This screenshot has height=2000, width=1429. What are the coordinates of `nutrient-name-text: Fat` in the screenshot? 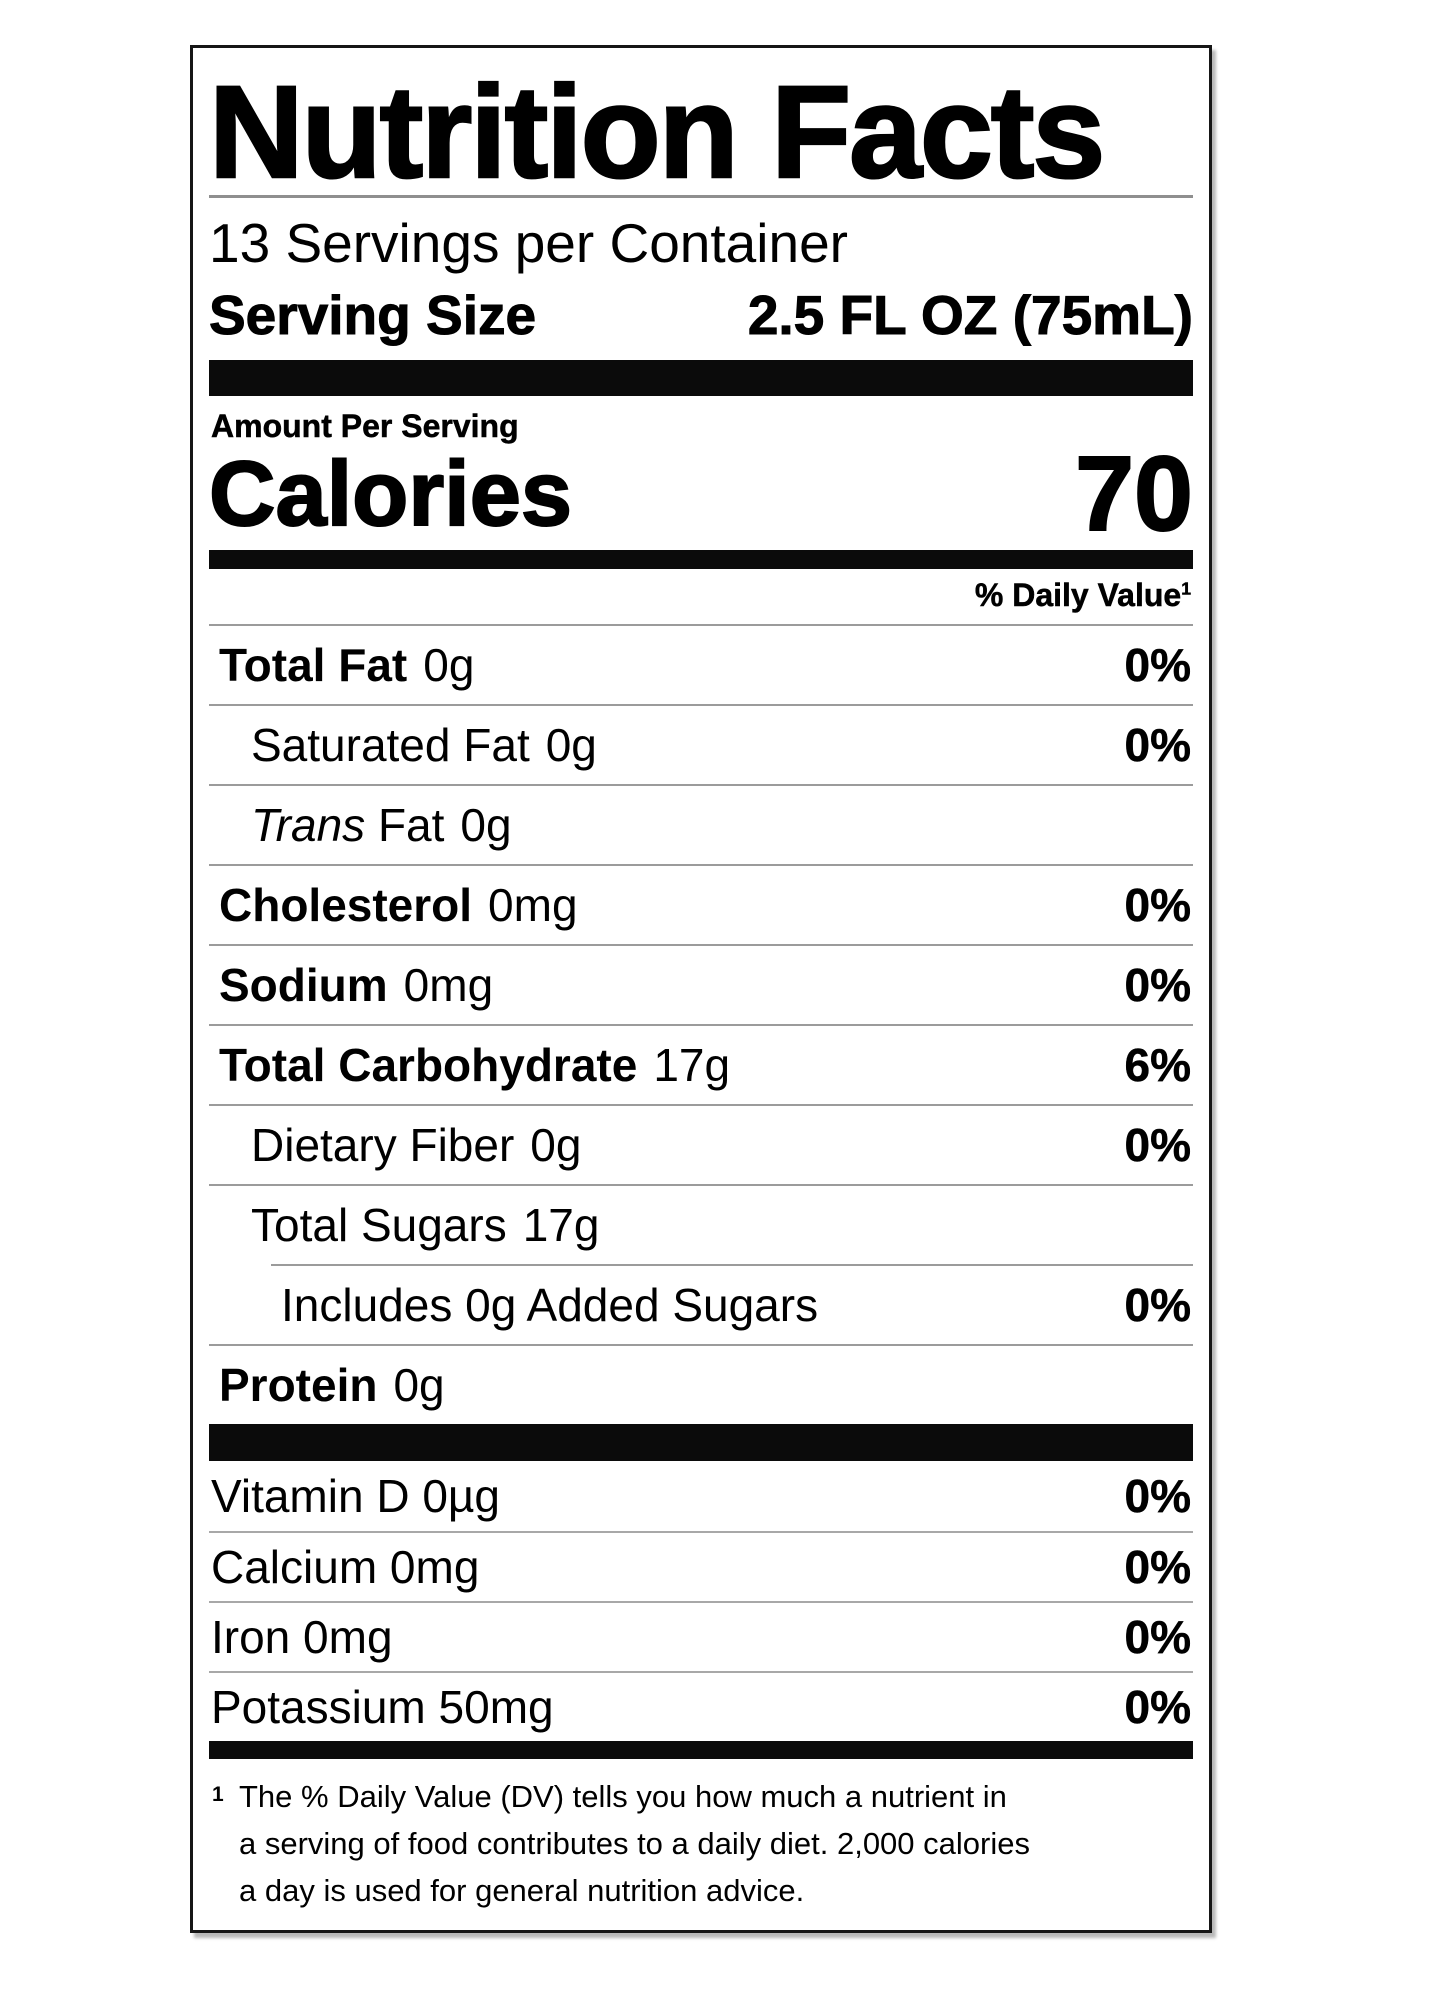 It's located at (405, 825).